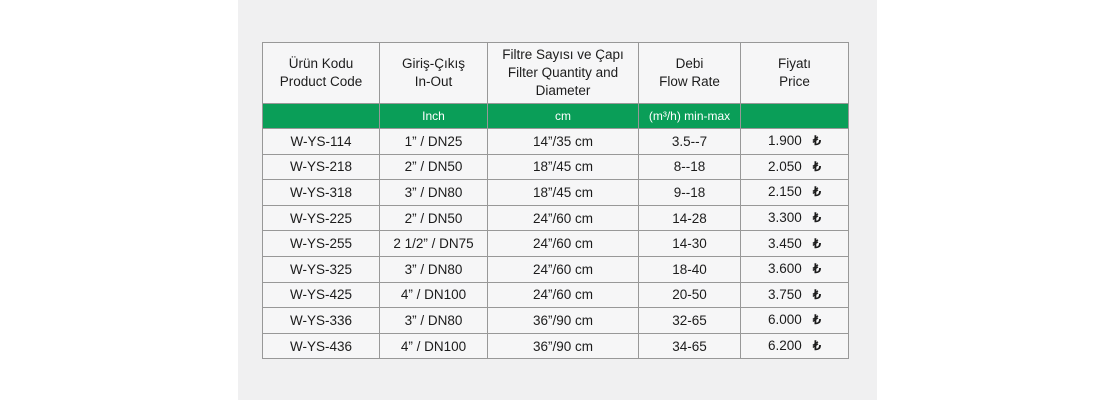 Image resolution: width=1120 pixels, height=400 pixels. Describe the element at coordinates (321, 167) in the screenshot. I see `product-code-cell: W-YS-218` at that location.